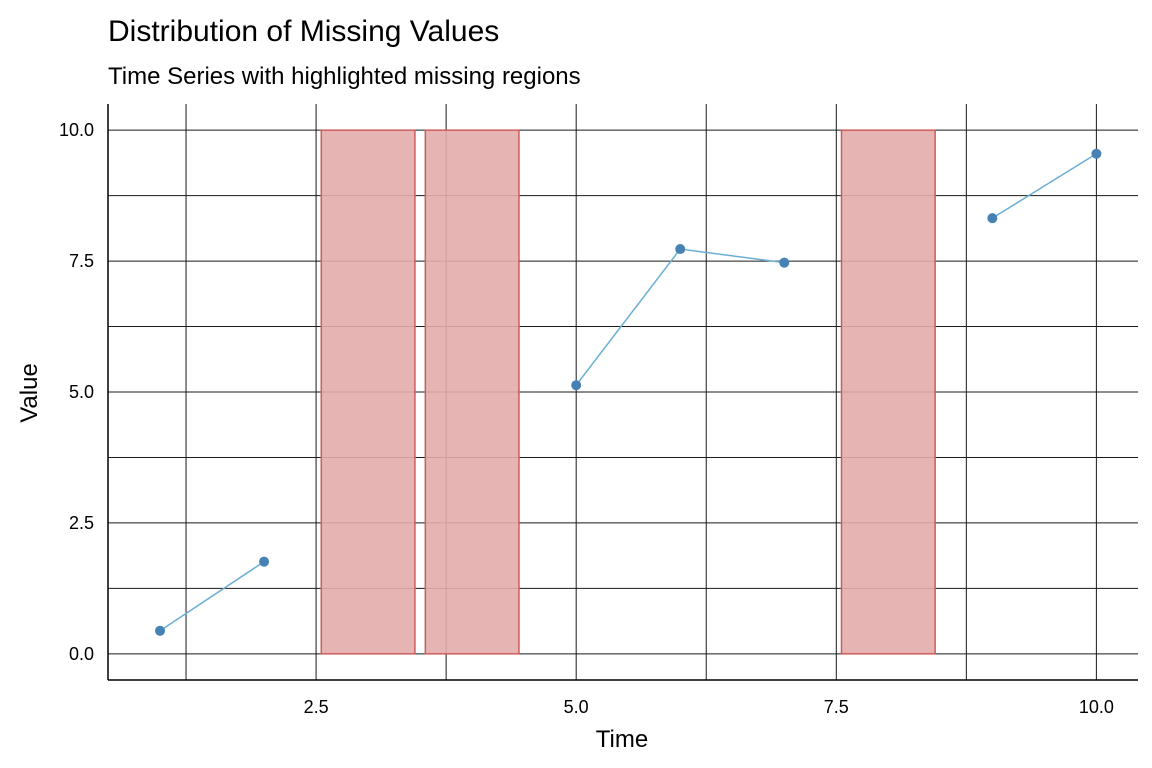 The height and width of the screenshot is (768, 1152). I want to click on y-tick-label-3: 7.5, so click(81, 261).